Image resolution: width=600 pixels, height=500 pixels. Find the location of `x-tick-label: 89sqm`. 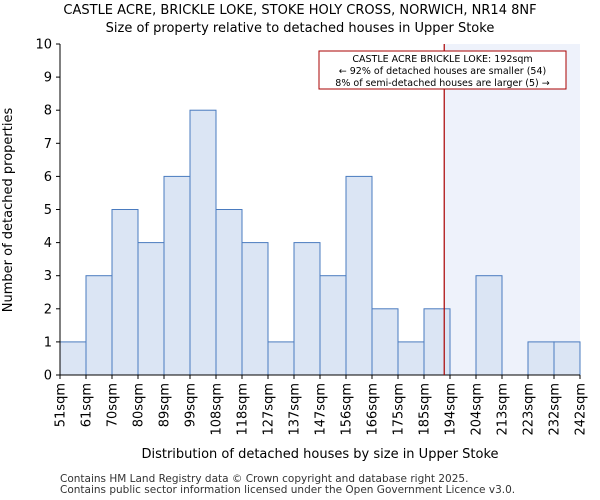

x-tick-label: 89sqm is located at coordinates (165, 405).